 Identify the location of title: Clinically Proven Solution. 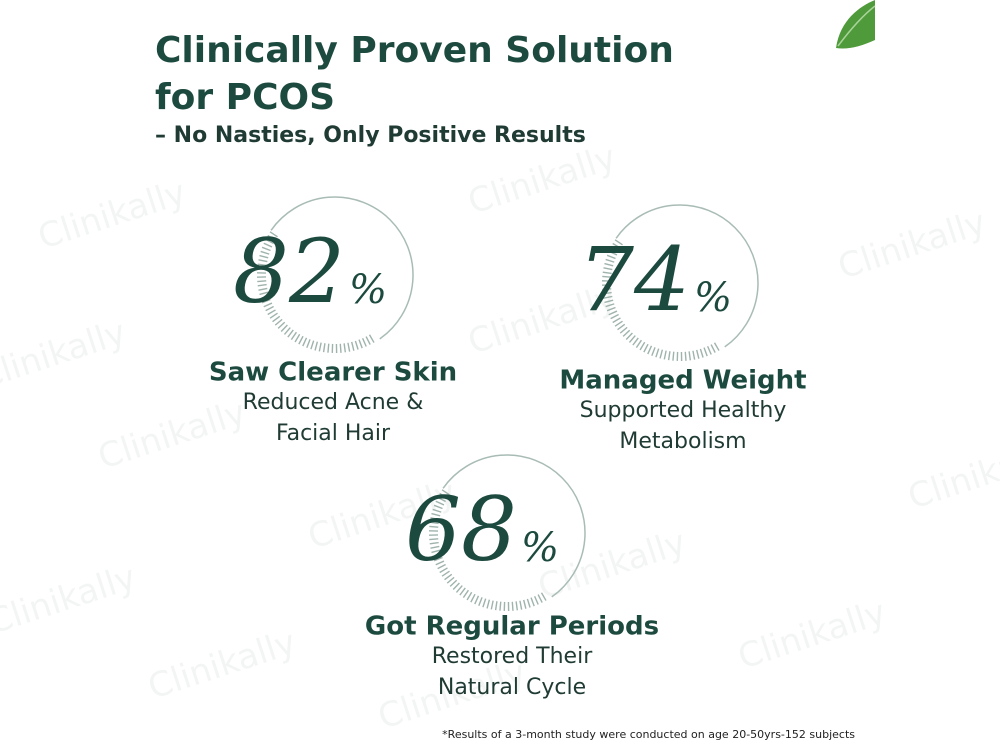
(414, 50).